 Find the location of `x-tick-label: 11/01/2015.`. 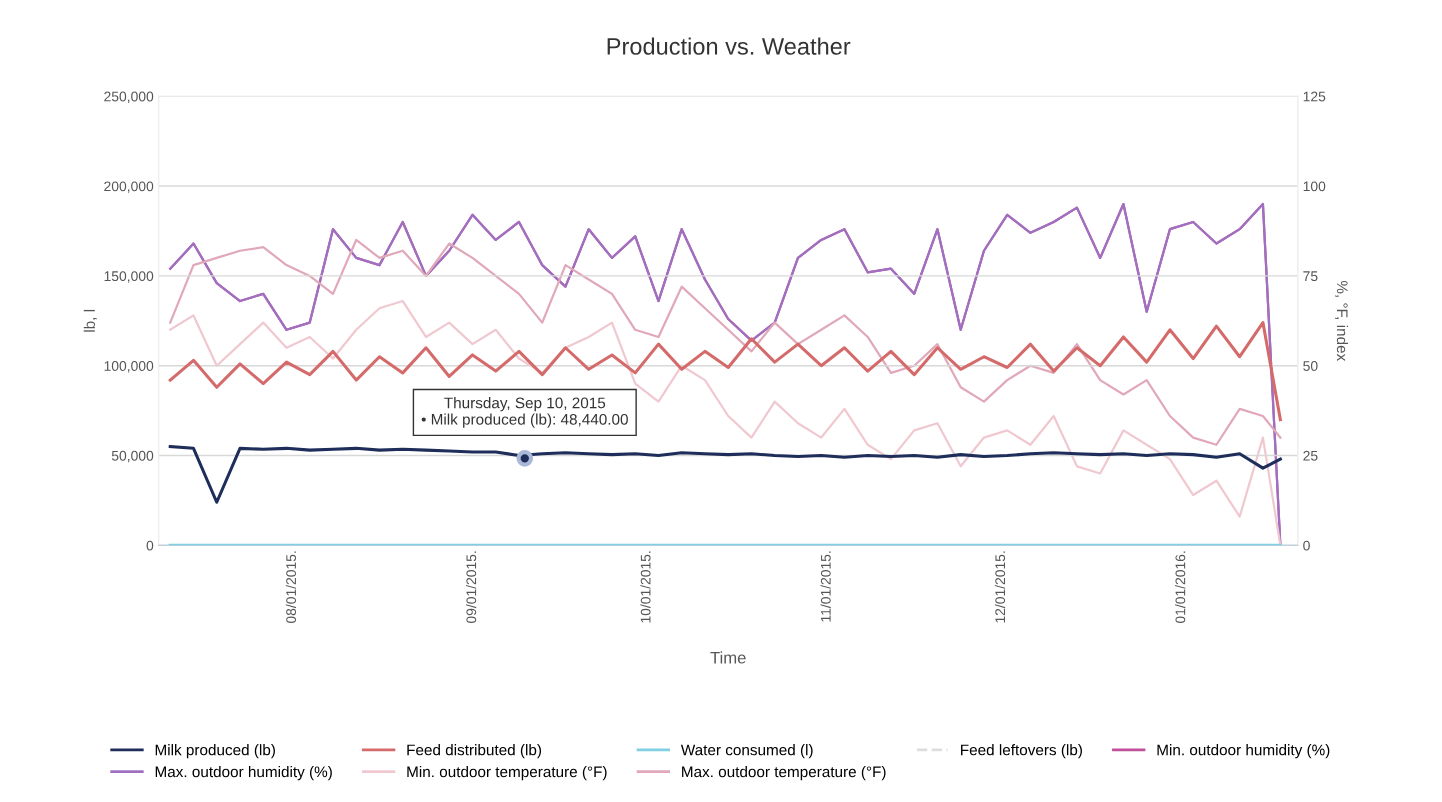

x-tick-label: 11/01/2015. is located at coordinates (825, 586).